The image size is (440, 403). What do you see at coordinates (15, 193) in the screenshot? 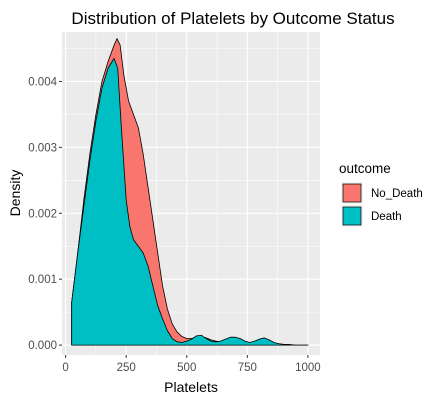
I see `y-axis-title: Density` at bounding box center [15, 193].